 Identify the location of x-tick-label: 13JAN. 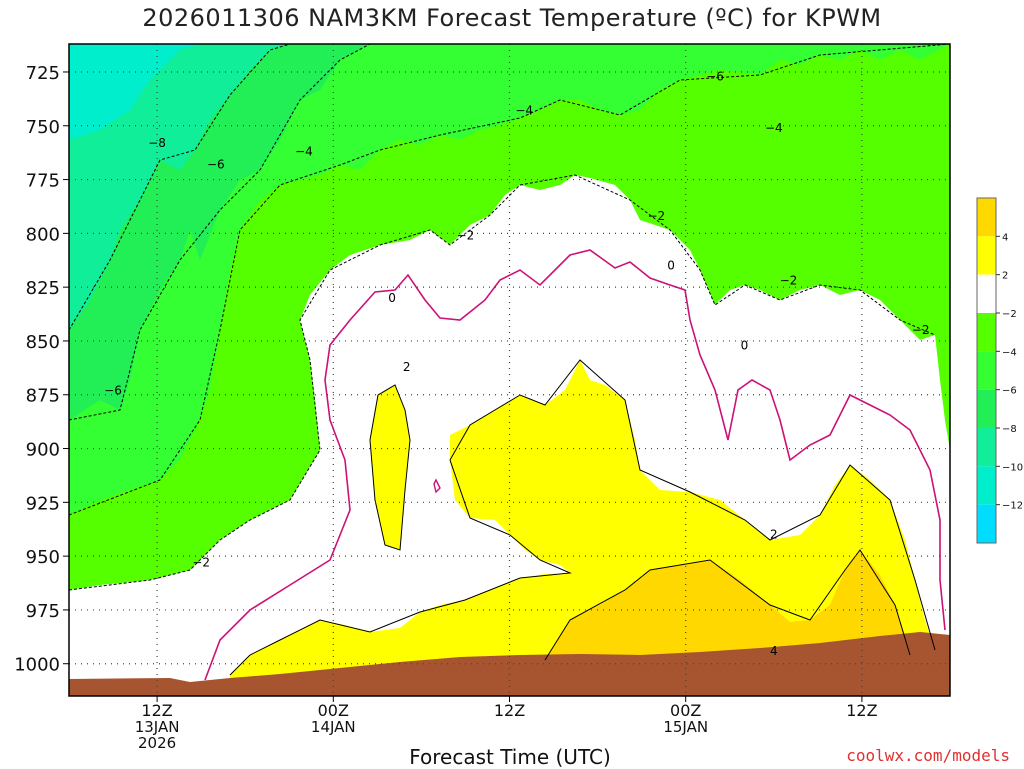
(157, 727).